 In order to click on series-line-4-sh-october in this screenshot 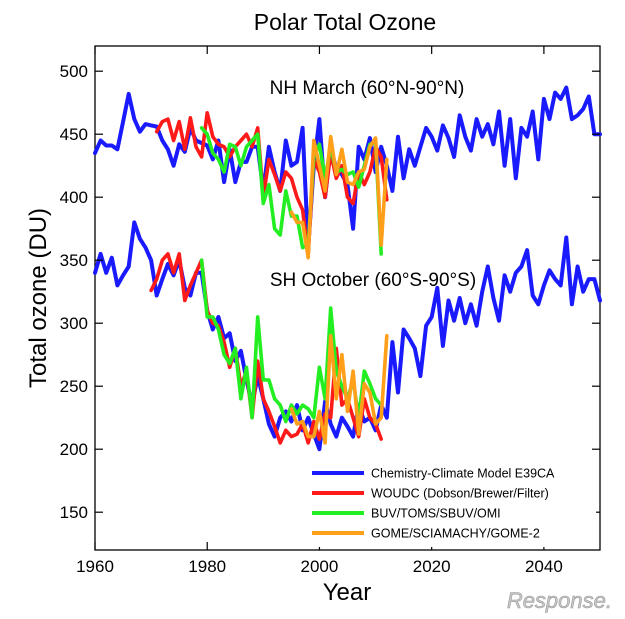, I will do `click(339, 389)`.